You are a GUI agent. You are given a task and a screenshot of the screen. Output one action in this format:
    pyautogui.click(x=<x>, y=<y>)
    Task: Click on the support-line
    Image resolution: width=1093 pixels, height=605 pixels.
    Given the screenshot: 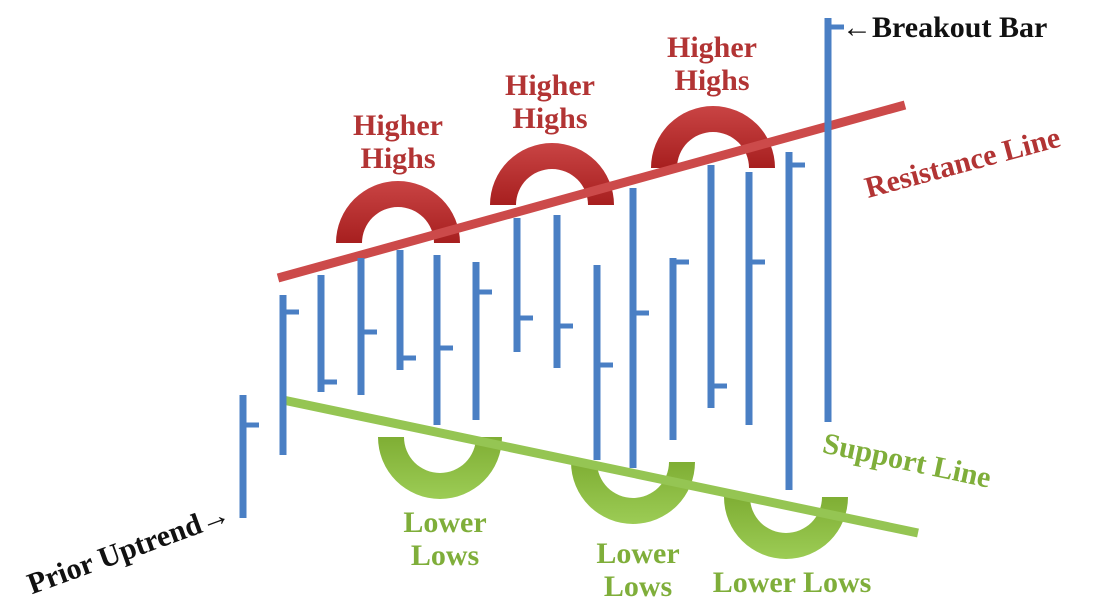 What is the action you would take?
    pyautogui.click(x=600, y=466)
    